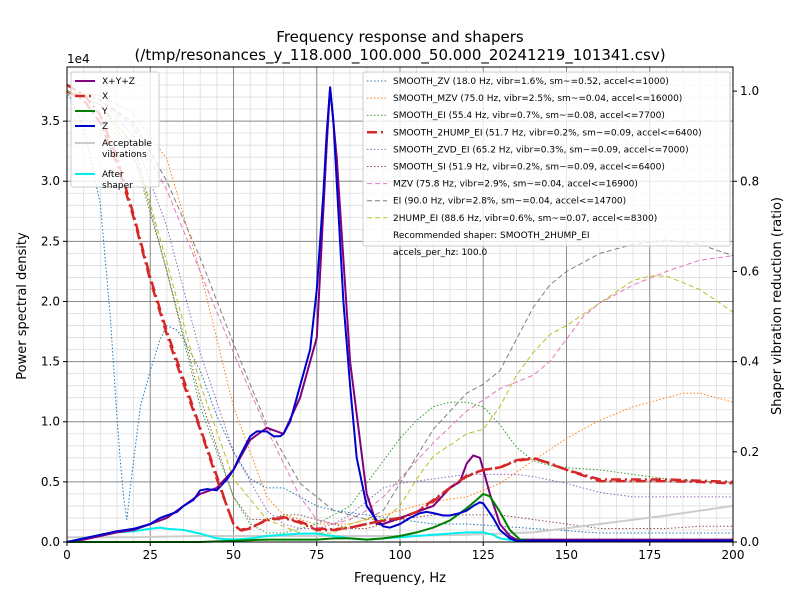 The image size is (800, 600). Describe the element at coordinates (400, 578) in the screenshot. I see `x-axis-label: Frequency, Hz` at that location.